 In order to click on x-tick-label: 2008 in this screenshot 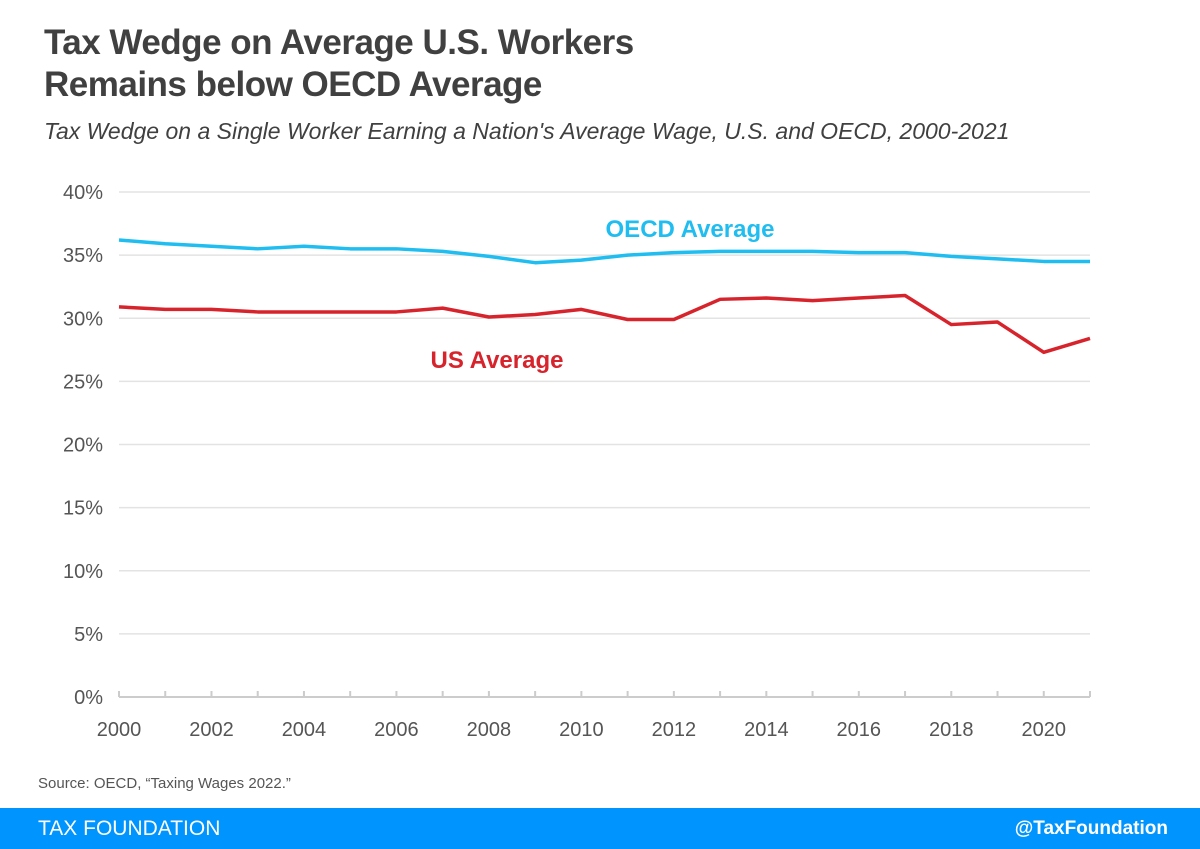, I will do `click(489, 730)`.